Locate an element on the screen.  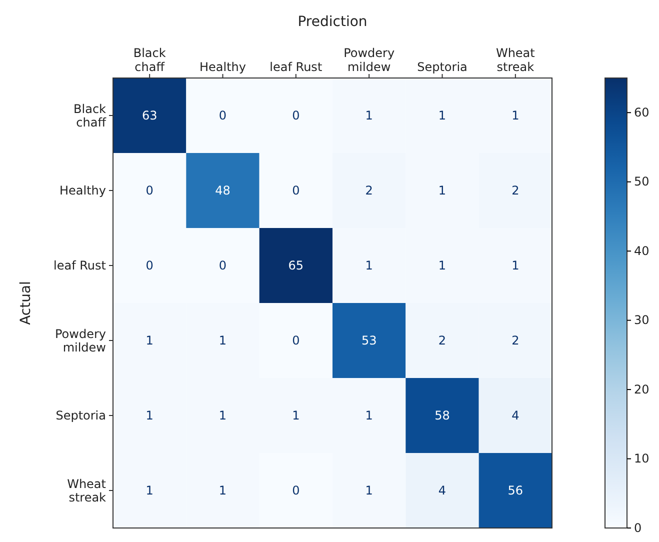
color-bar-label: 30 is located at coordinates (642, 320).